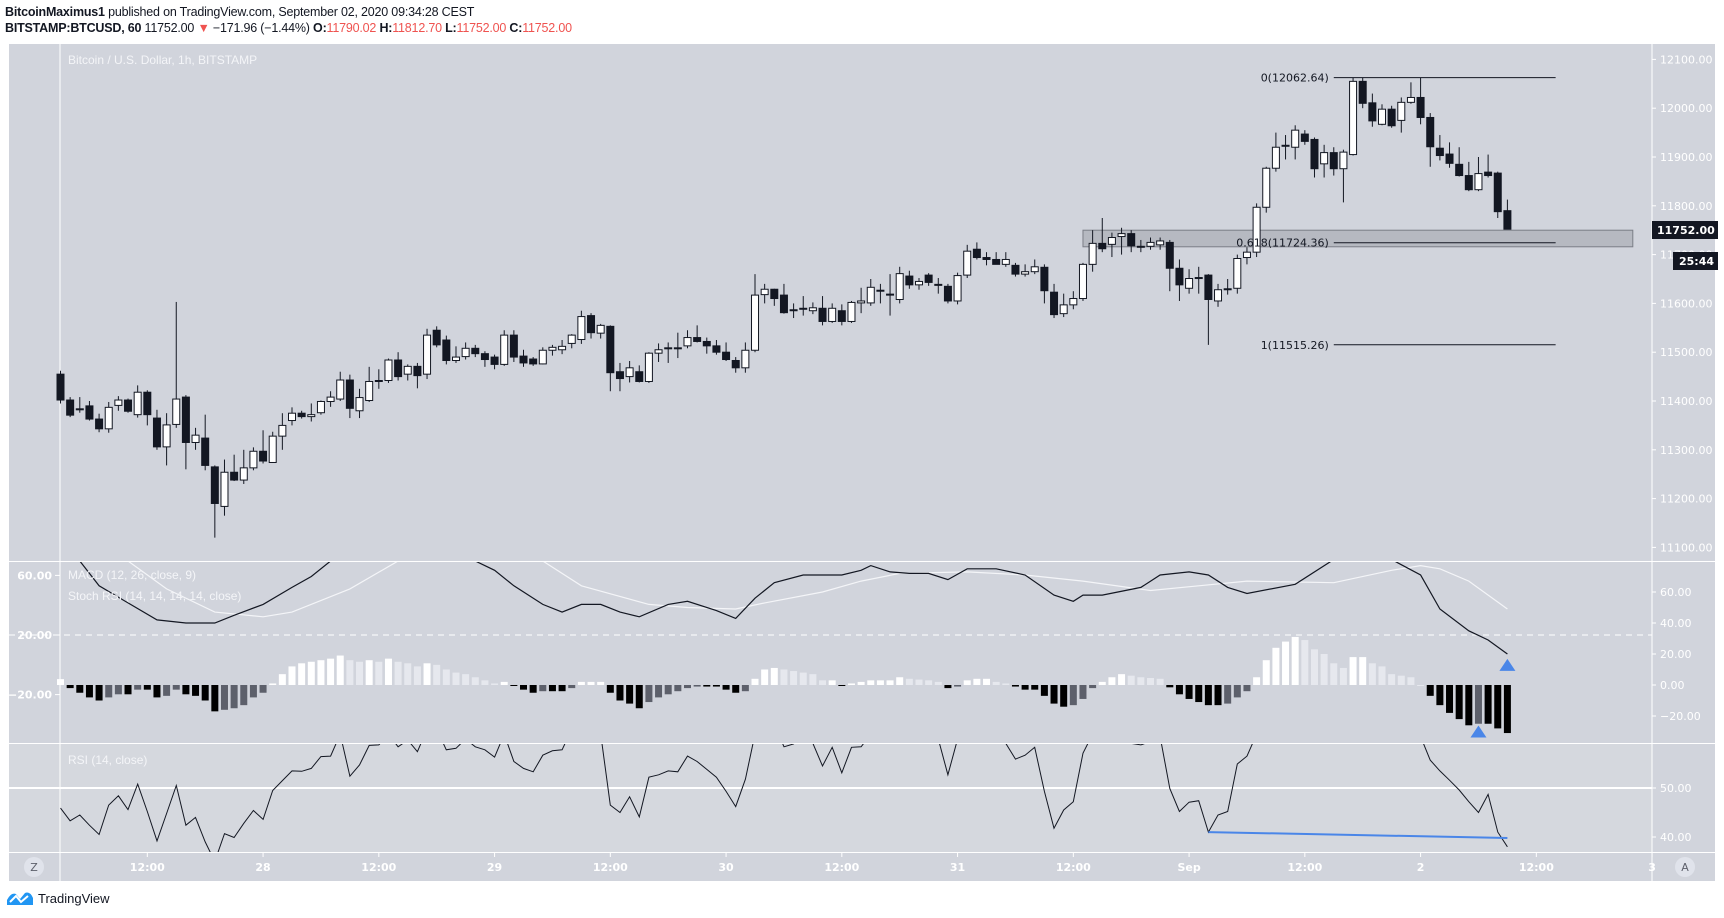 The height and width of the screenshot is (918, 1724). I want to click on author-name: BitcoinMaximus1, so click(55, 12).